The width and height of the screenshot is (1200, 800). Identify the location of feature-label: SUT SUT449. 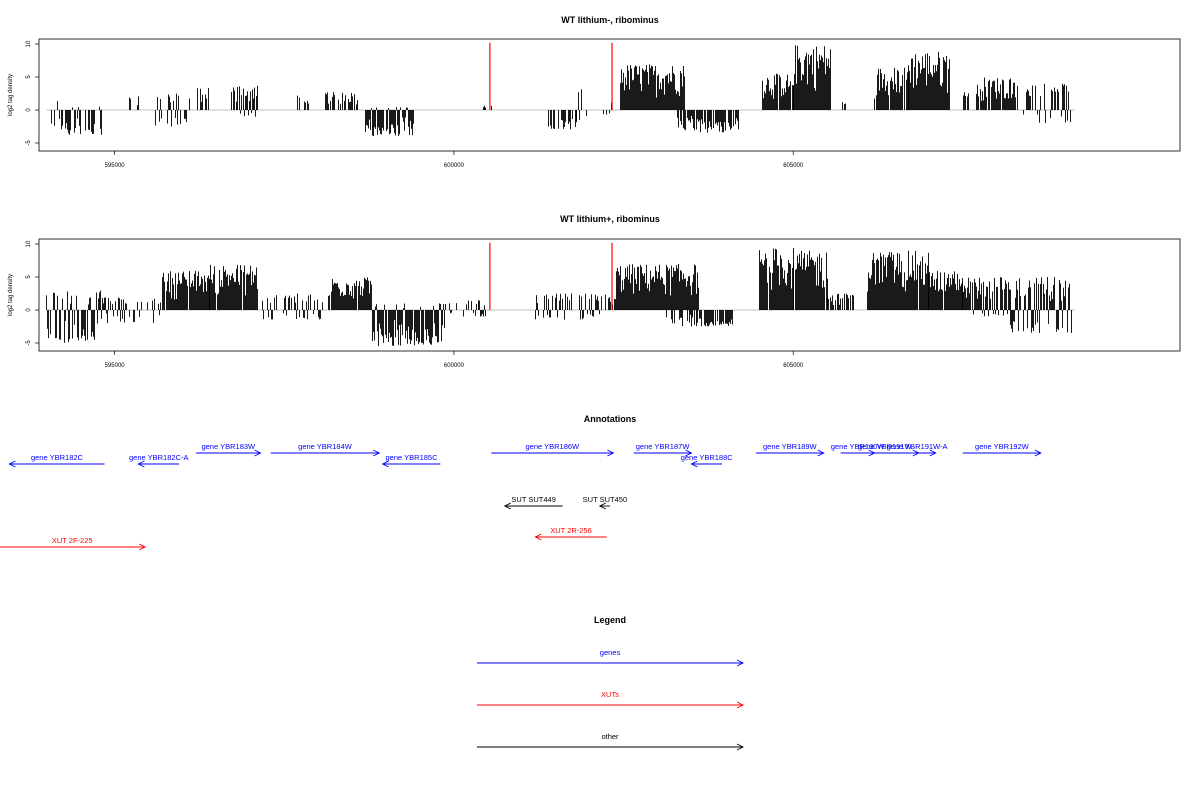
(533, 499).